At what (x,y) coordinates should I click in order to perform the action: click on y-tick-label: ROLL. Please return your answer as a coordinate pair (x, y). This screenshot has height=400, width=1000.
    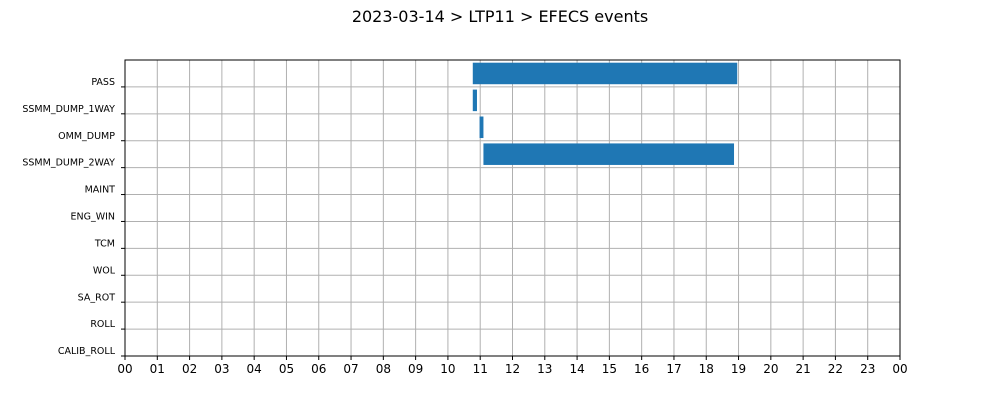
    Looking at the image, I should click on (102, 324).